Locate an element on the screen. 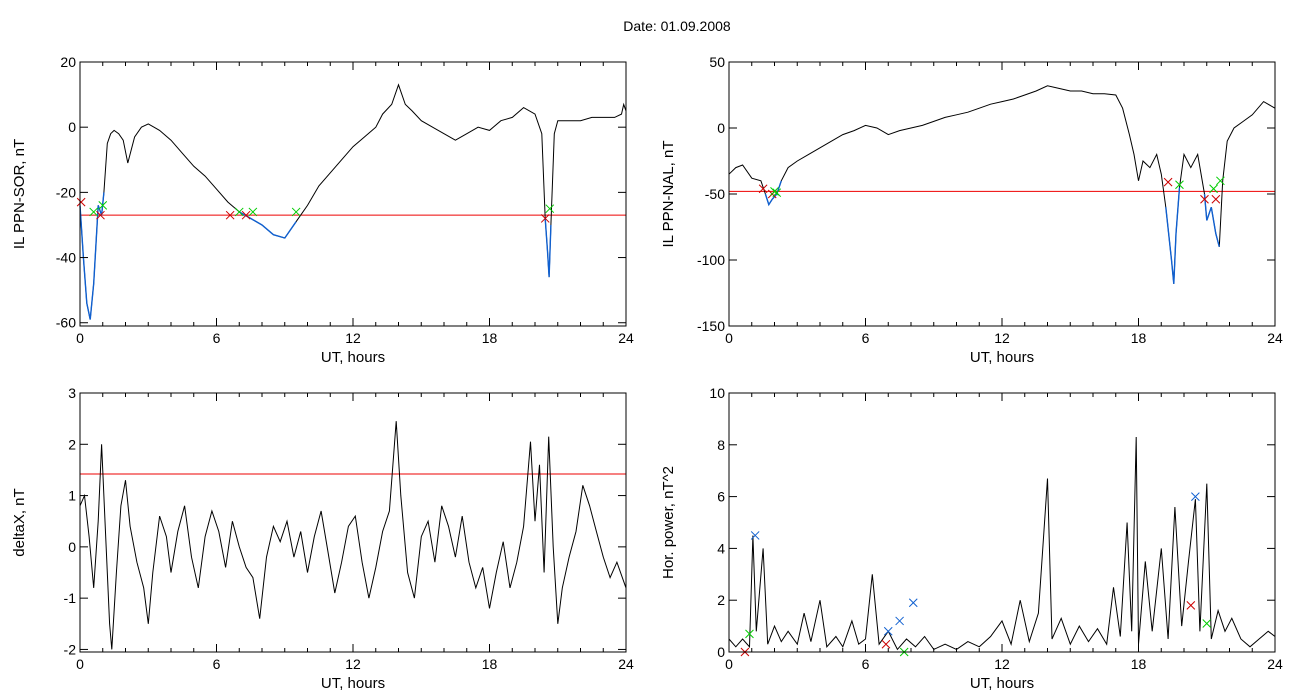 This screenshot has height=700, width=1300. figure-title: Date: 01.09.2008 is located at coordinates (677, 26).